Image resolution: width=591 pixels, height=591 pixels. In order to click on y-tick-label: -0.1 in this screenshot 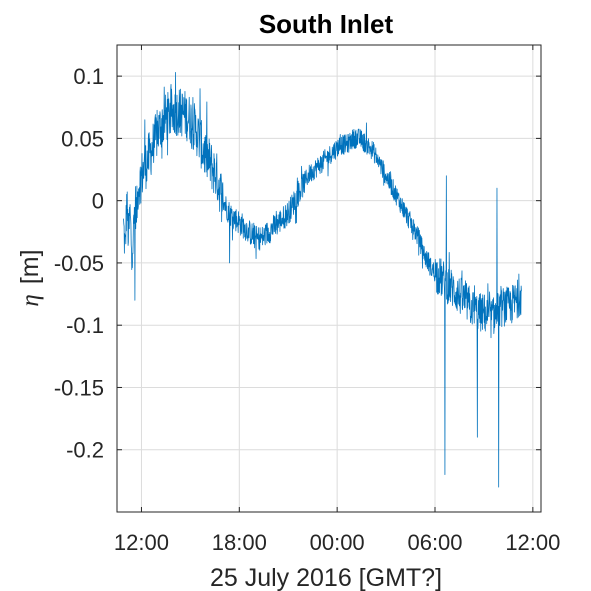, I will do `click(85, 325)`.